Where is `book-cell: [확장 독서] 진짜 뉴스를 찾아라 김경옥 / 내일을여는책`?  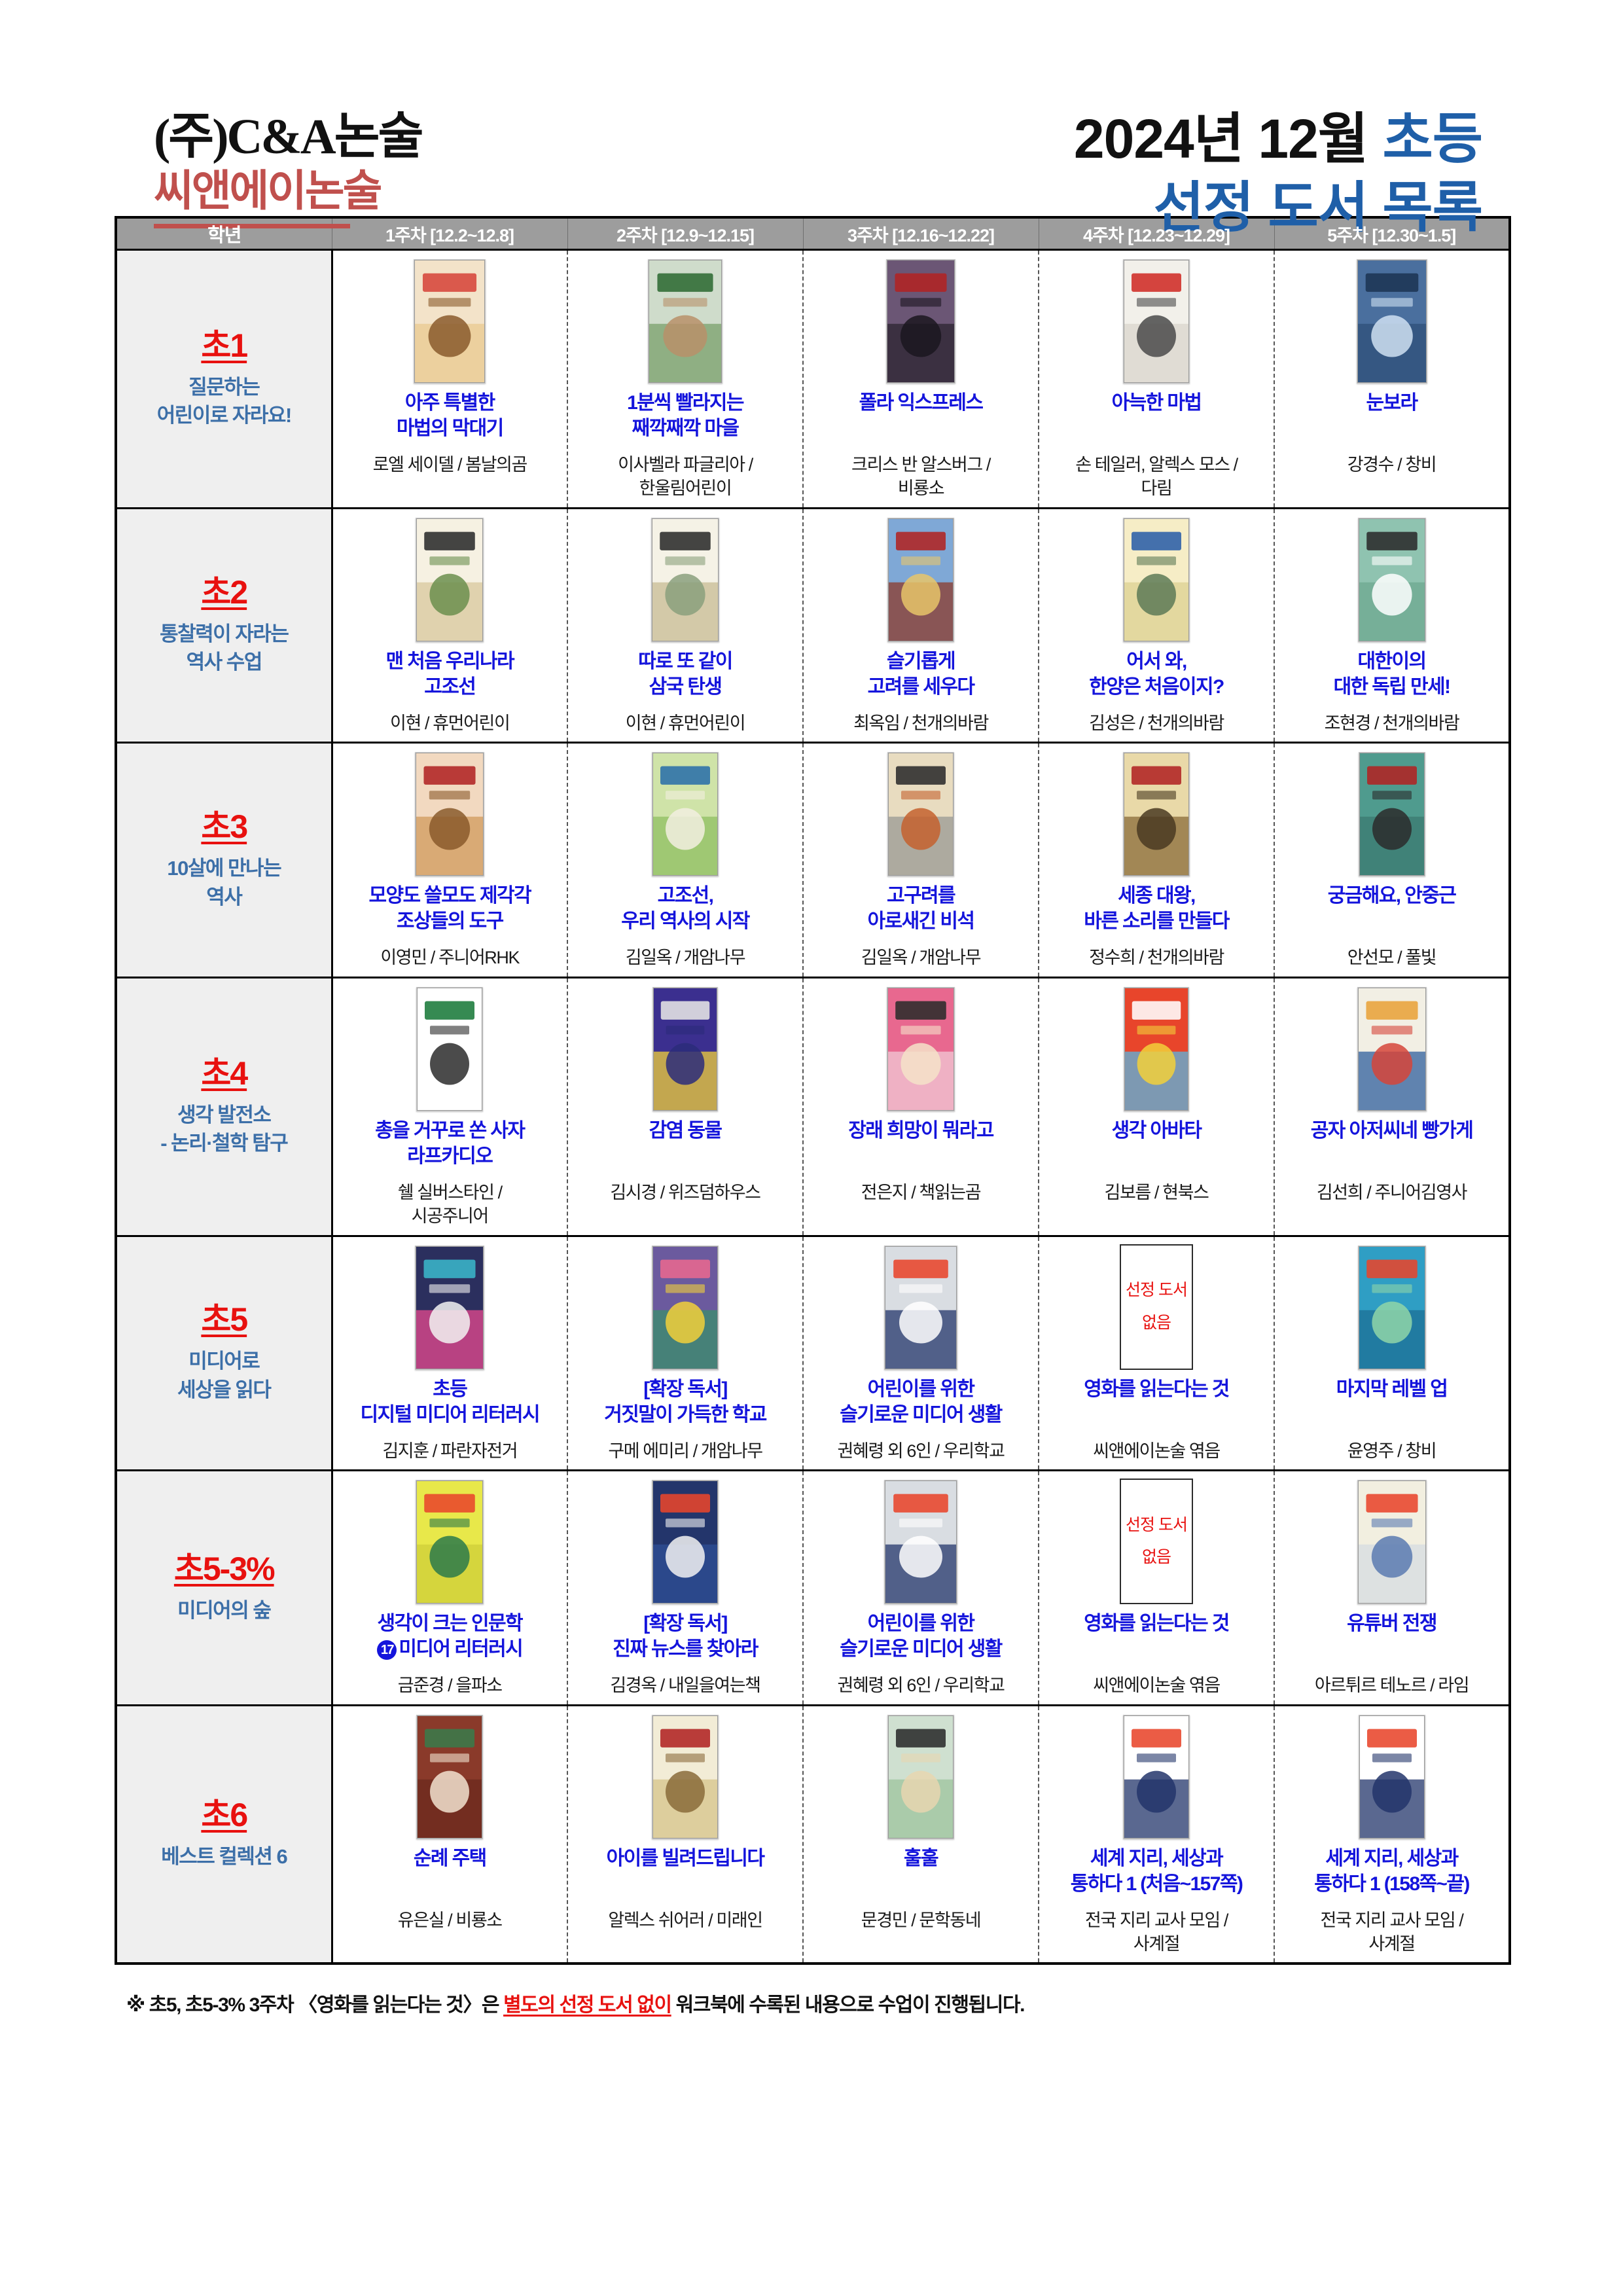 book-cell: [확장 독서] 진짜 뉴스를 찾아라 김경옥 / 내일을여는책 is located at coordinates (686, 1588).